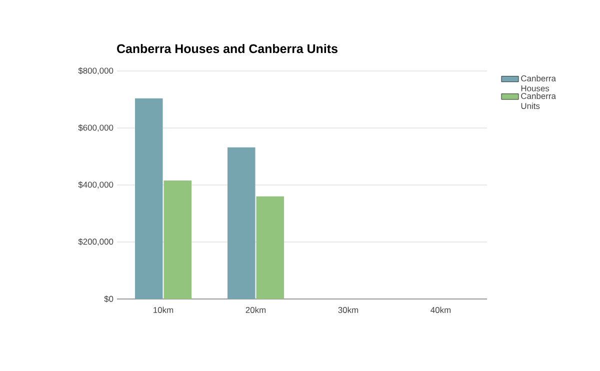 The width and height of the screenshot is (600, 371). What do you see at coordinates (96, 71) in the screenshot?
I see `y-tick-label: $800,000` at bounding box center [96, 71].